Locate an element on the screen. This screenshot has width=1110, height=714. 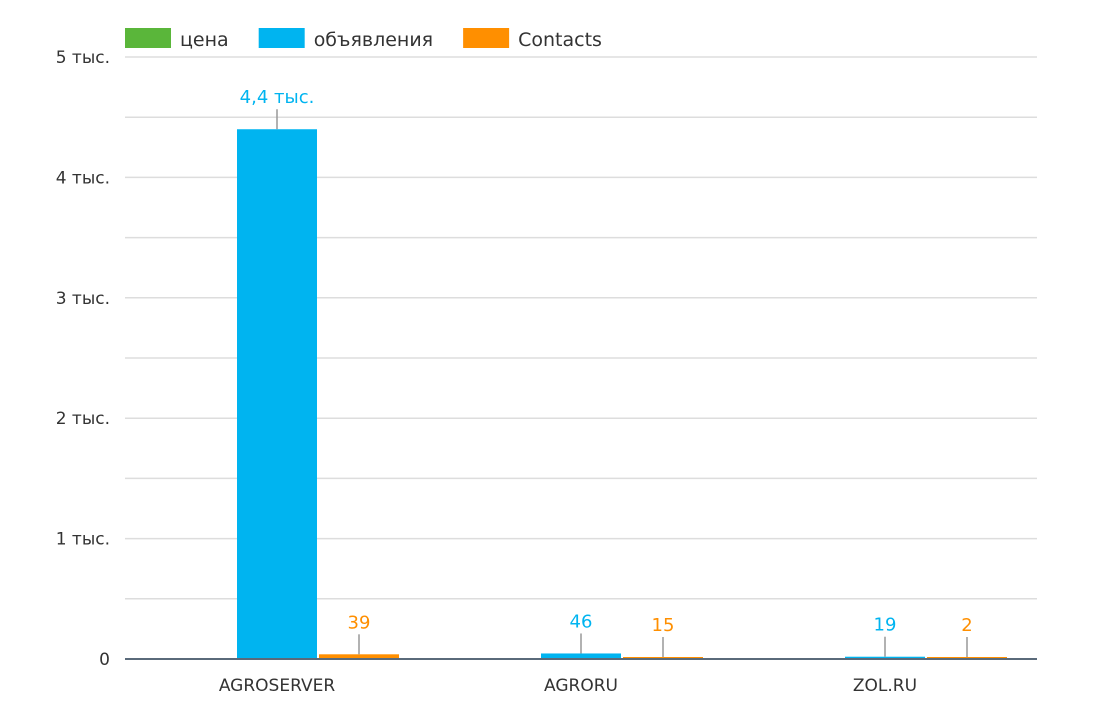
legend-label: объявления is located at coordinates (373, 40).